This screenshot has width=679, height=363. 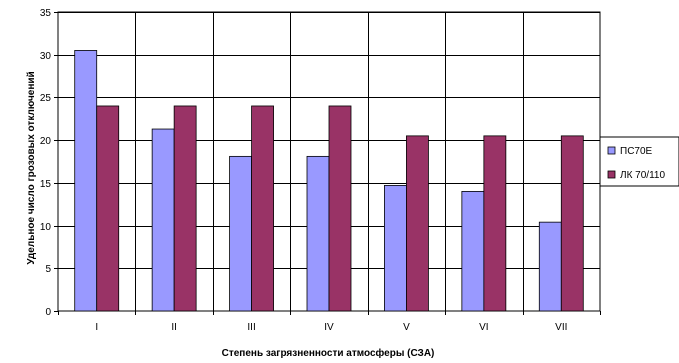 I want to click on x-tick-label: IV, so click(x=329, y=327).